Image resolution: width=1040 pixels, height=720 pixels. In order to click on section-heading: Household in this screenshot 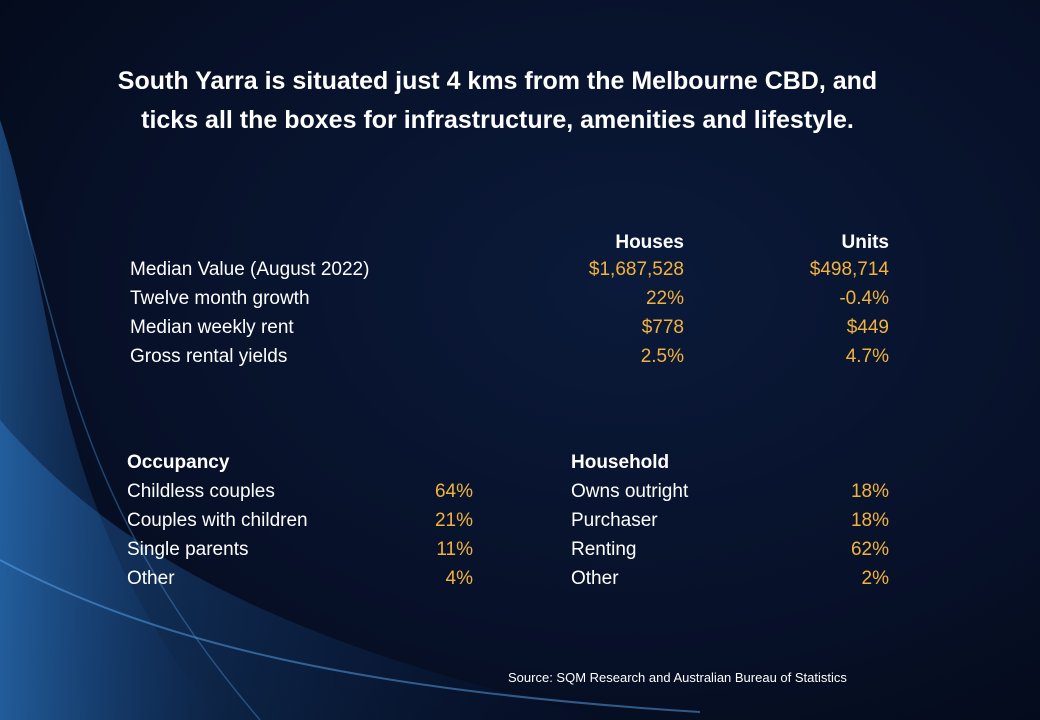, I will do `click(620, 462)`.